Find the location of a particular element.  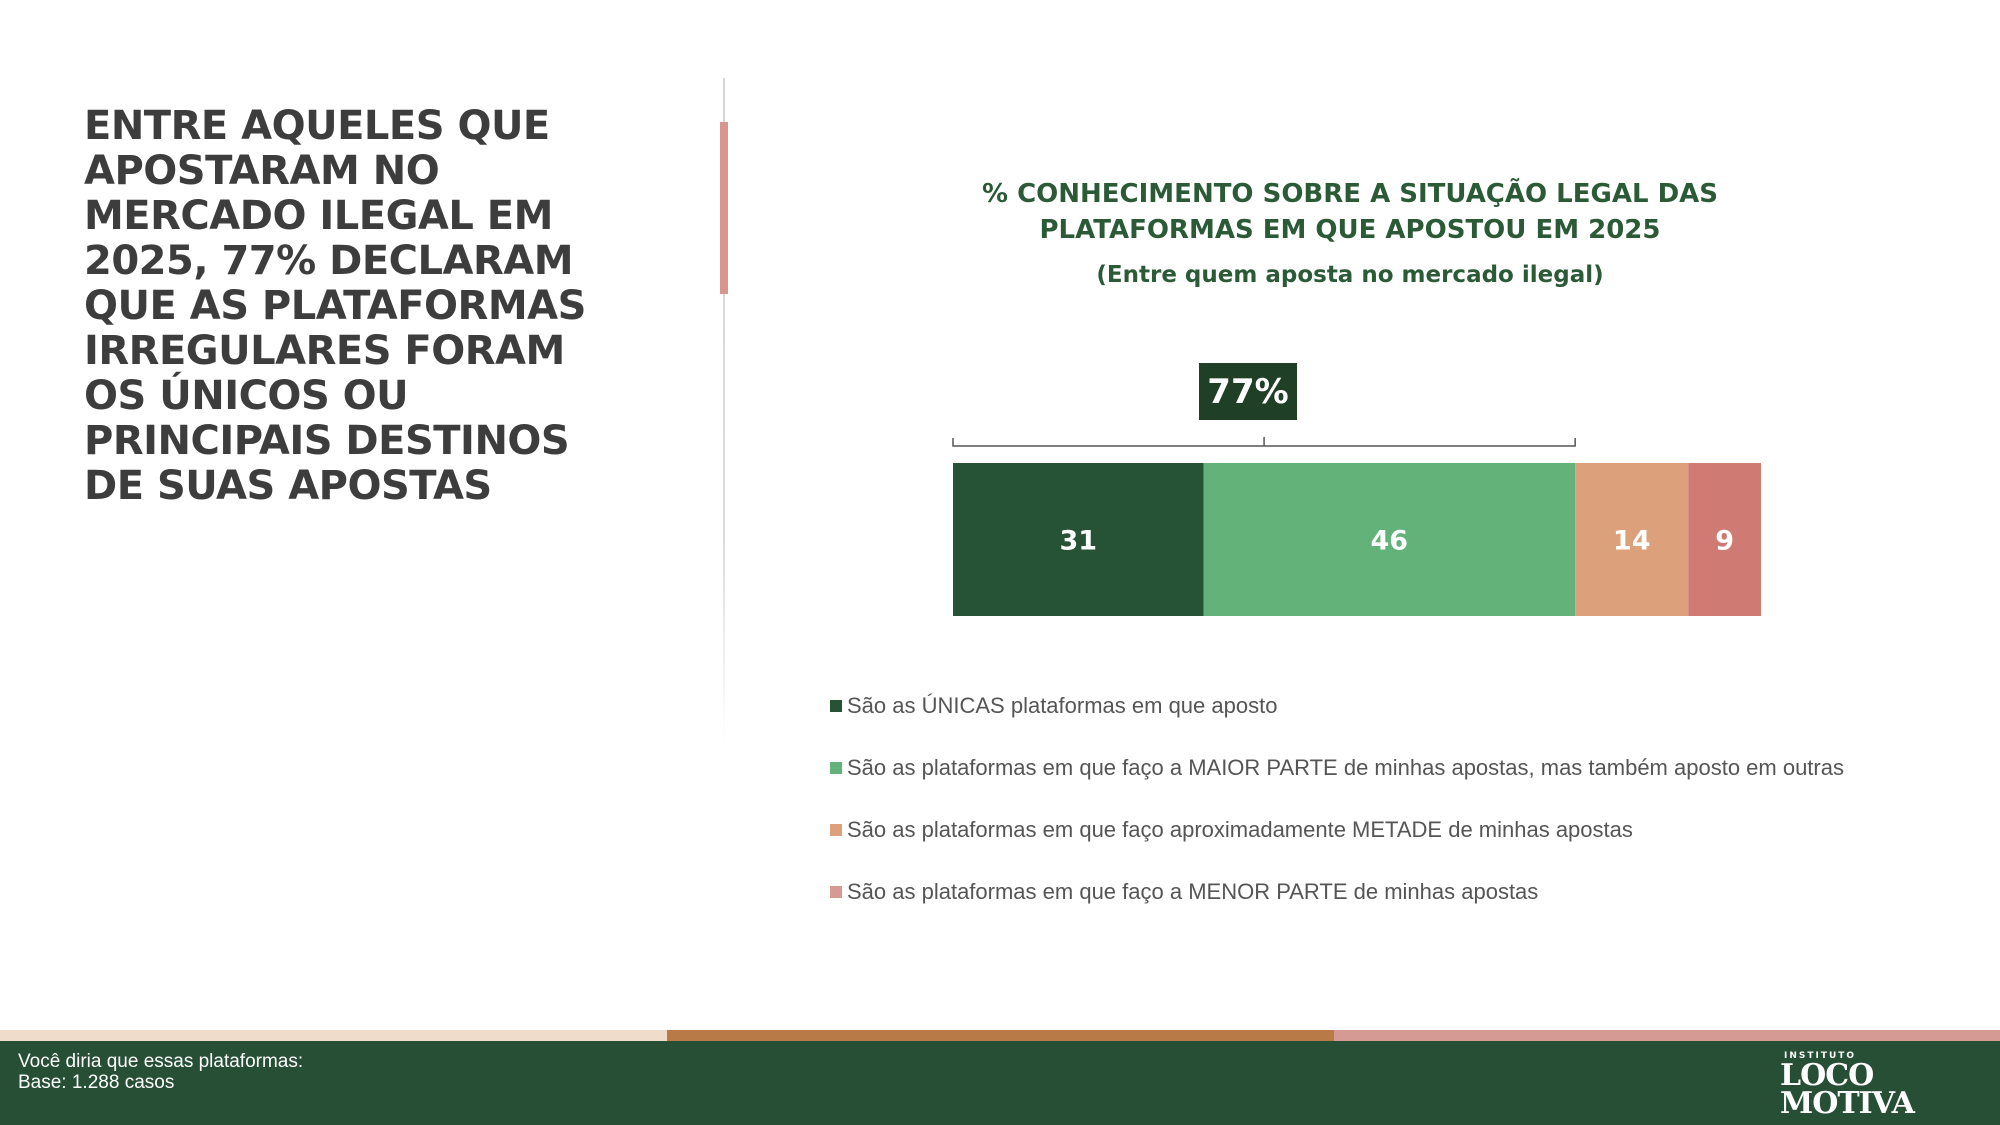

callout-box is located at coordinates (1248, 391).